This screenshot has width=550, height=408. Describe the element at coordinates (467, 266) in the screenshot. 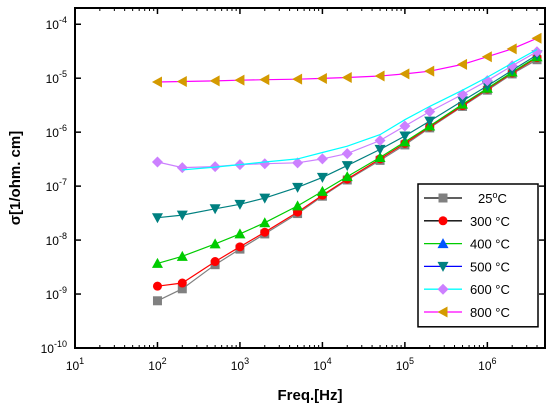

I see `legend-item: 500 °C` at that location.